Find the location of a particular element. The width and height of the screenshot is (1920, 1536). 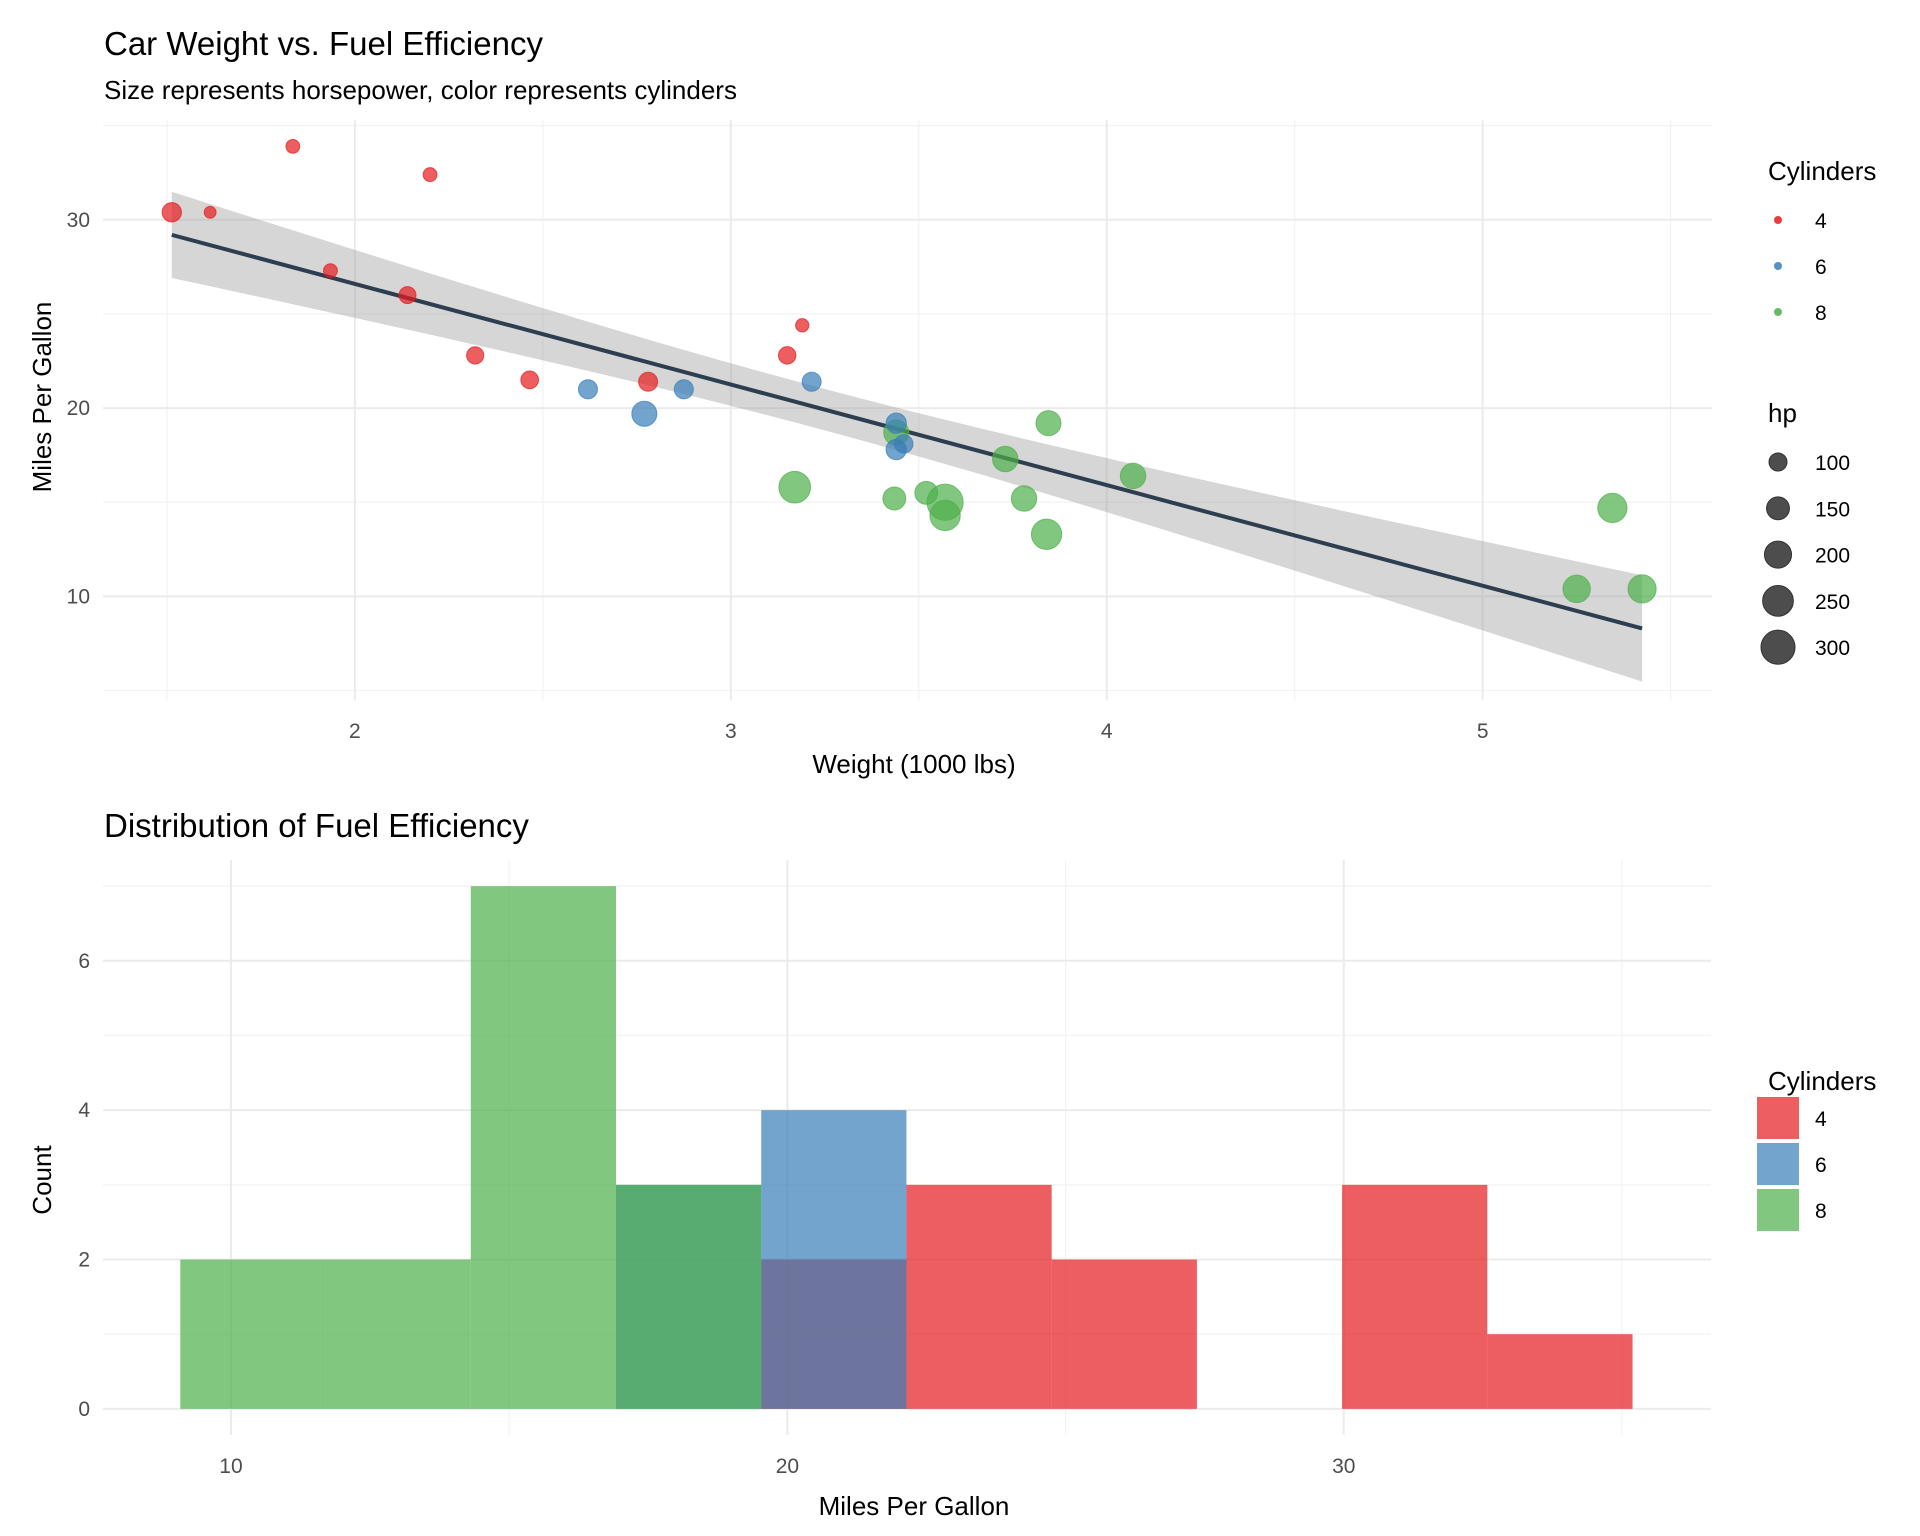

x-tick-label: 20 is located at coordinates (787, 1466).